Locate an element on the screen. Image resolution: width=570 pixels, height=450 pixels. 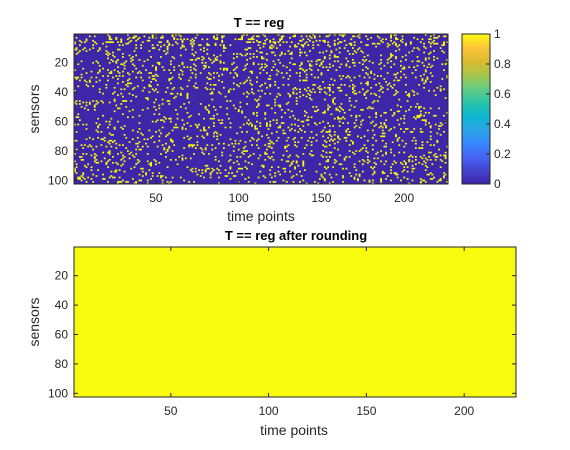
top-x-tick-label: 200 is located at coordinates (404, 198).